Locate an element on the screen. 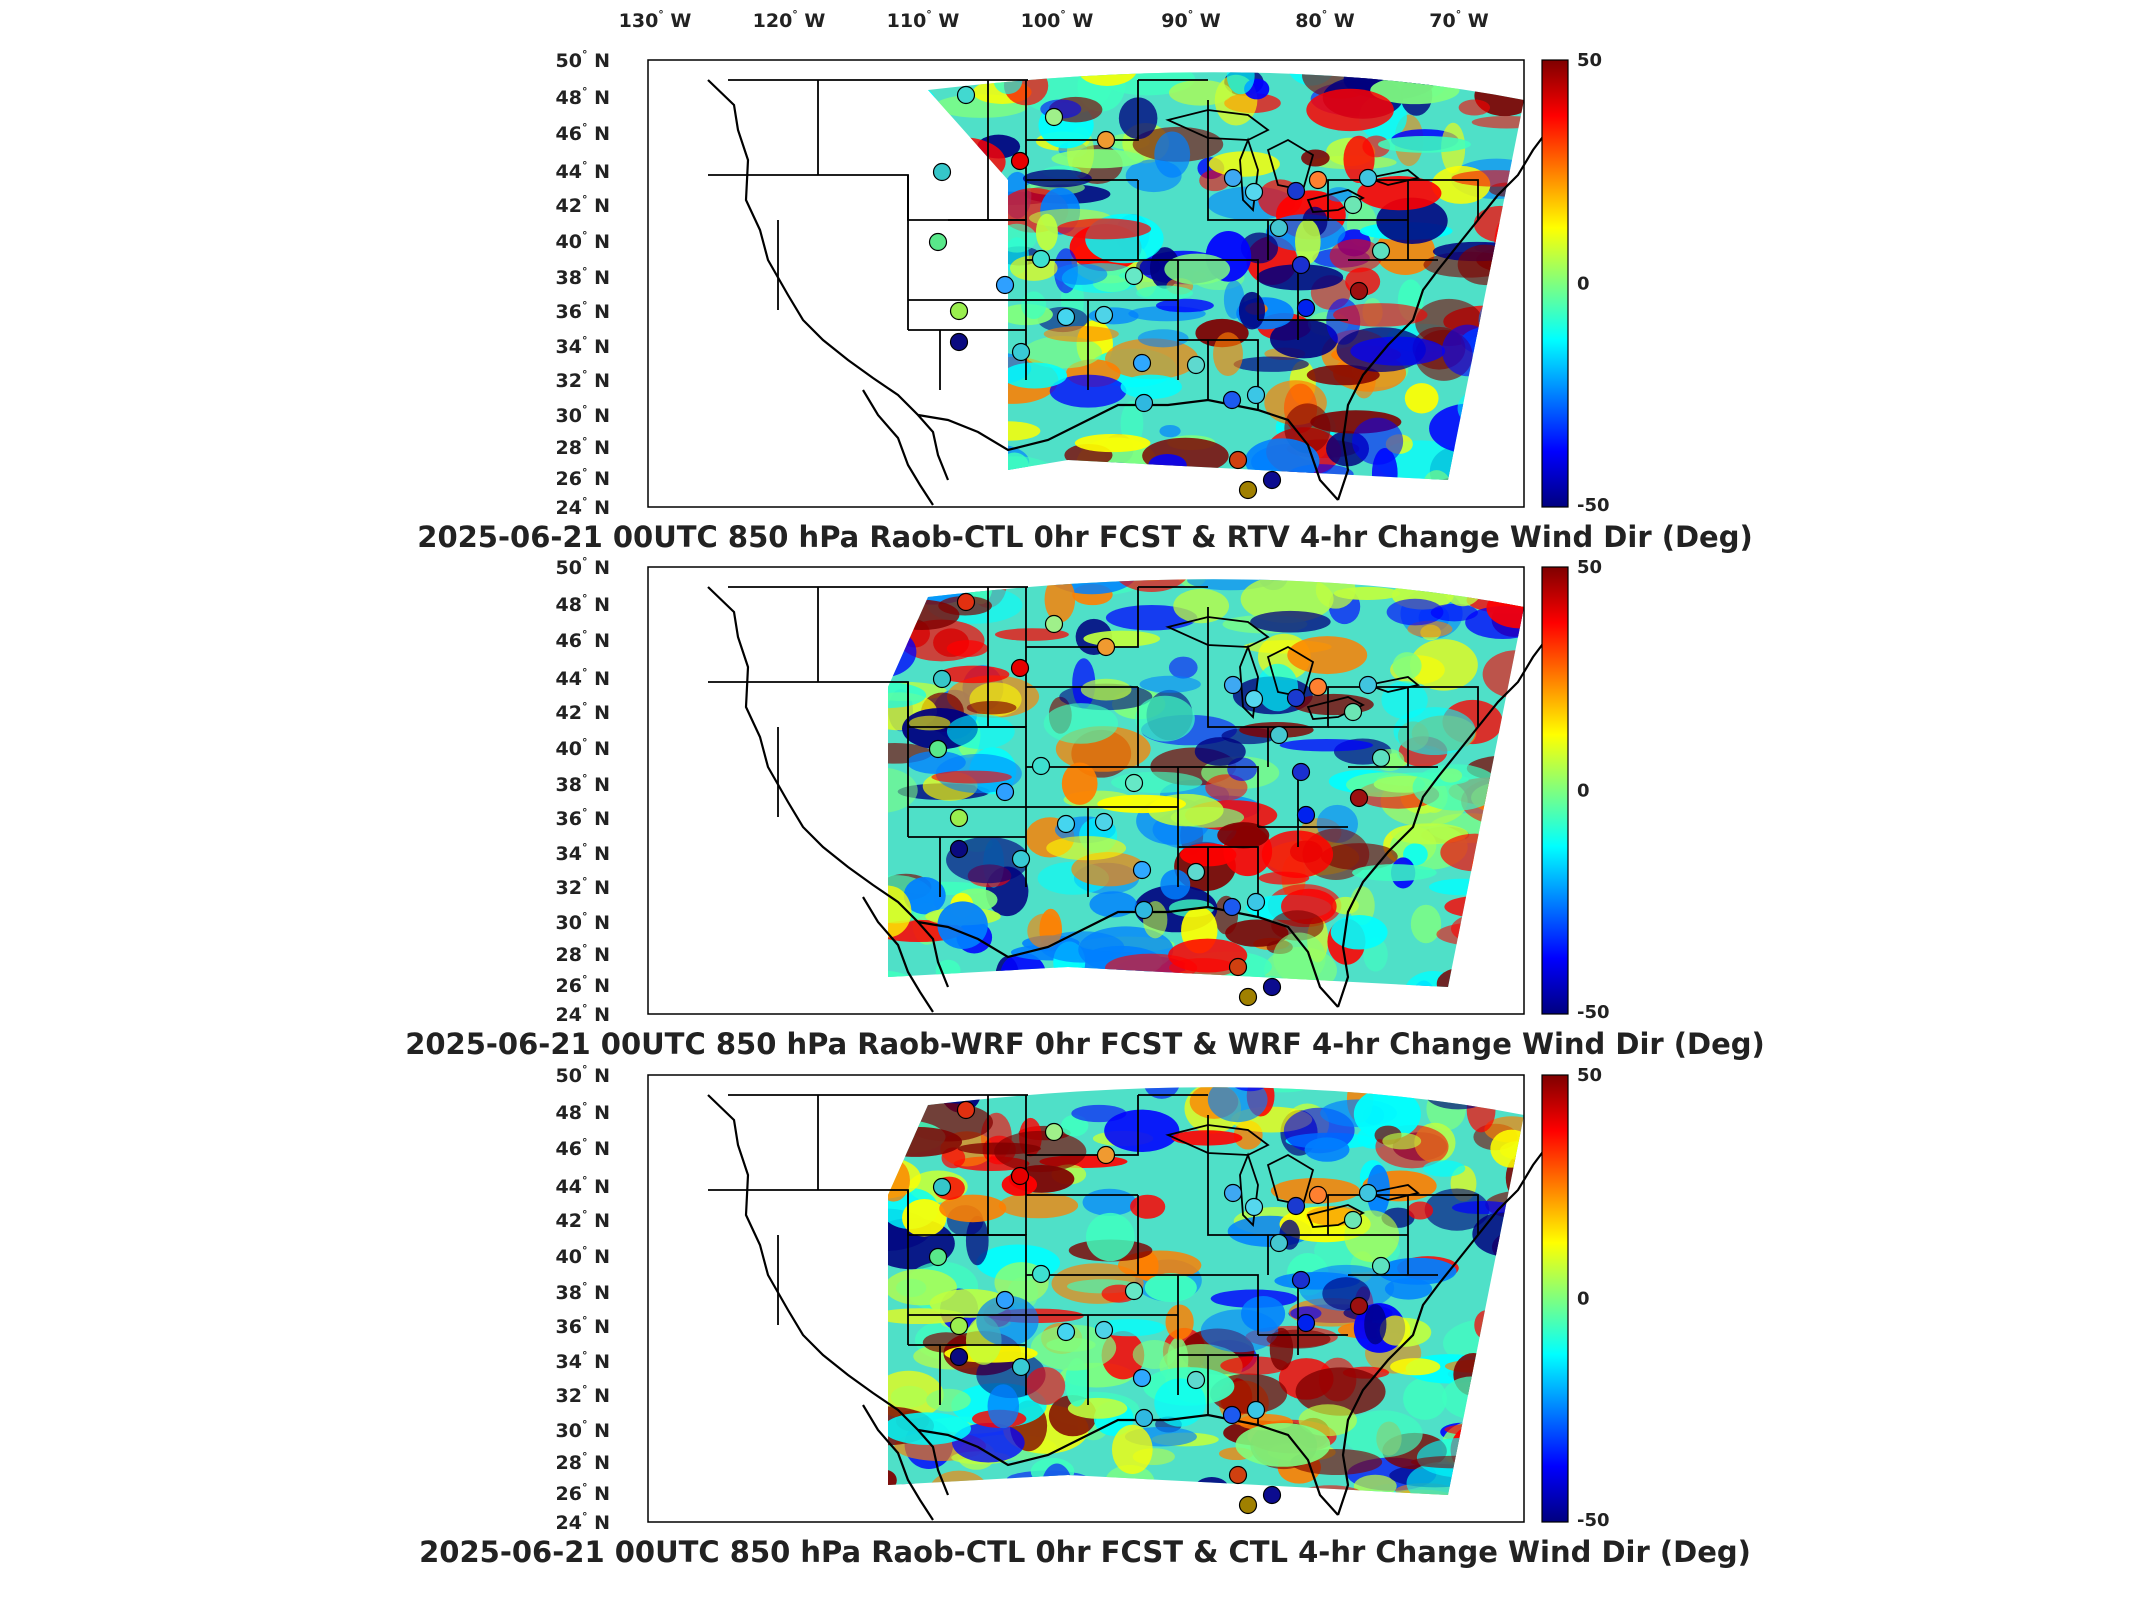  lat-label: 38° N is located at coordinates (583, 277).